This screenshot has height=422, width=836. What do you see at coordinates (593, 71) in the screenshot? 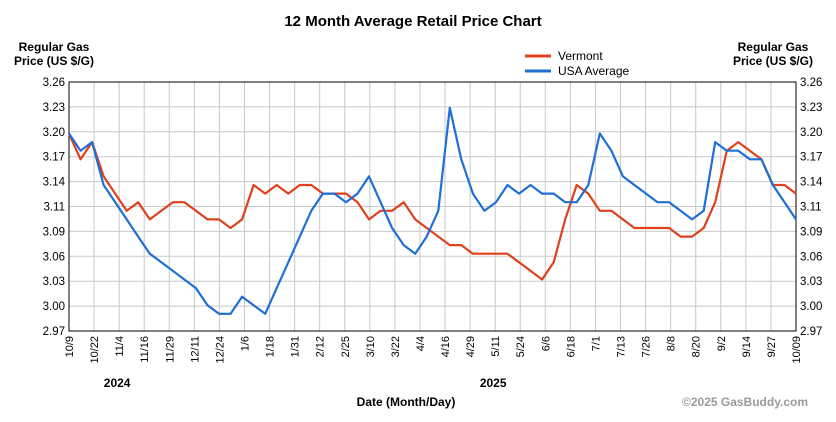
I see `legend-label-usa-average: USA Average` at bounding box center [593, 71].